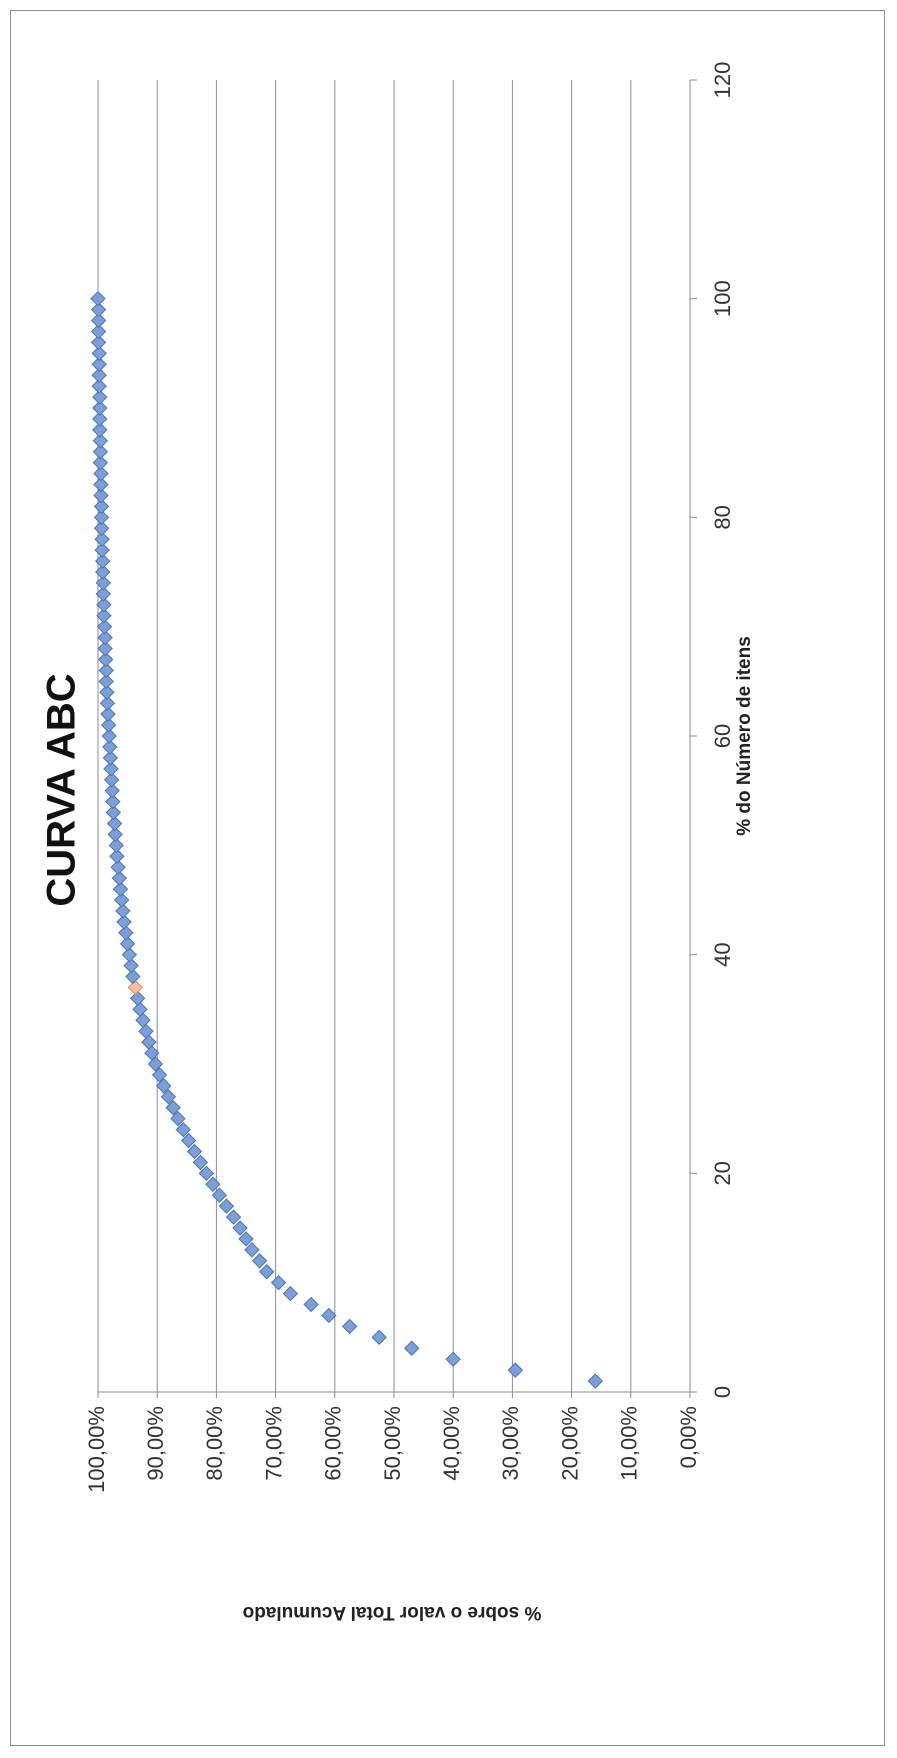 Image resolution: width=897 pixels, height=1758 pixels. Describe the element at coordinates (722, 80) in the screenshot. I see `x-tick-label: 120` at that location.